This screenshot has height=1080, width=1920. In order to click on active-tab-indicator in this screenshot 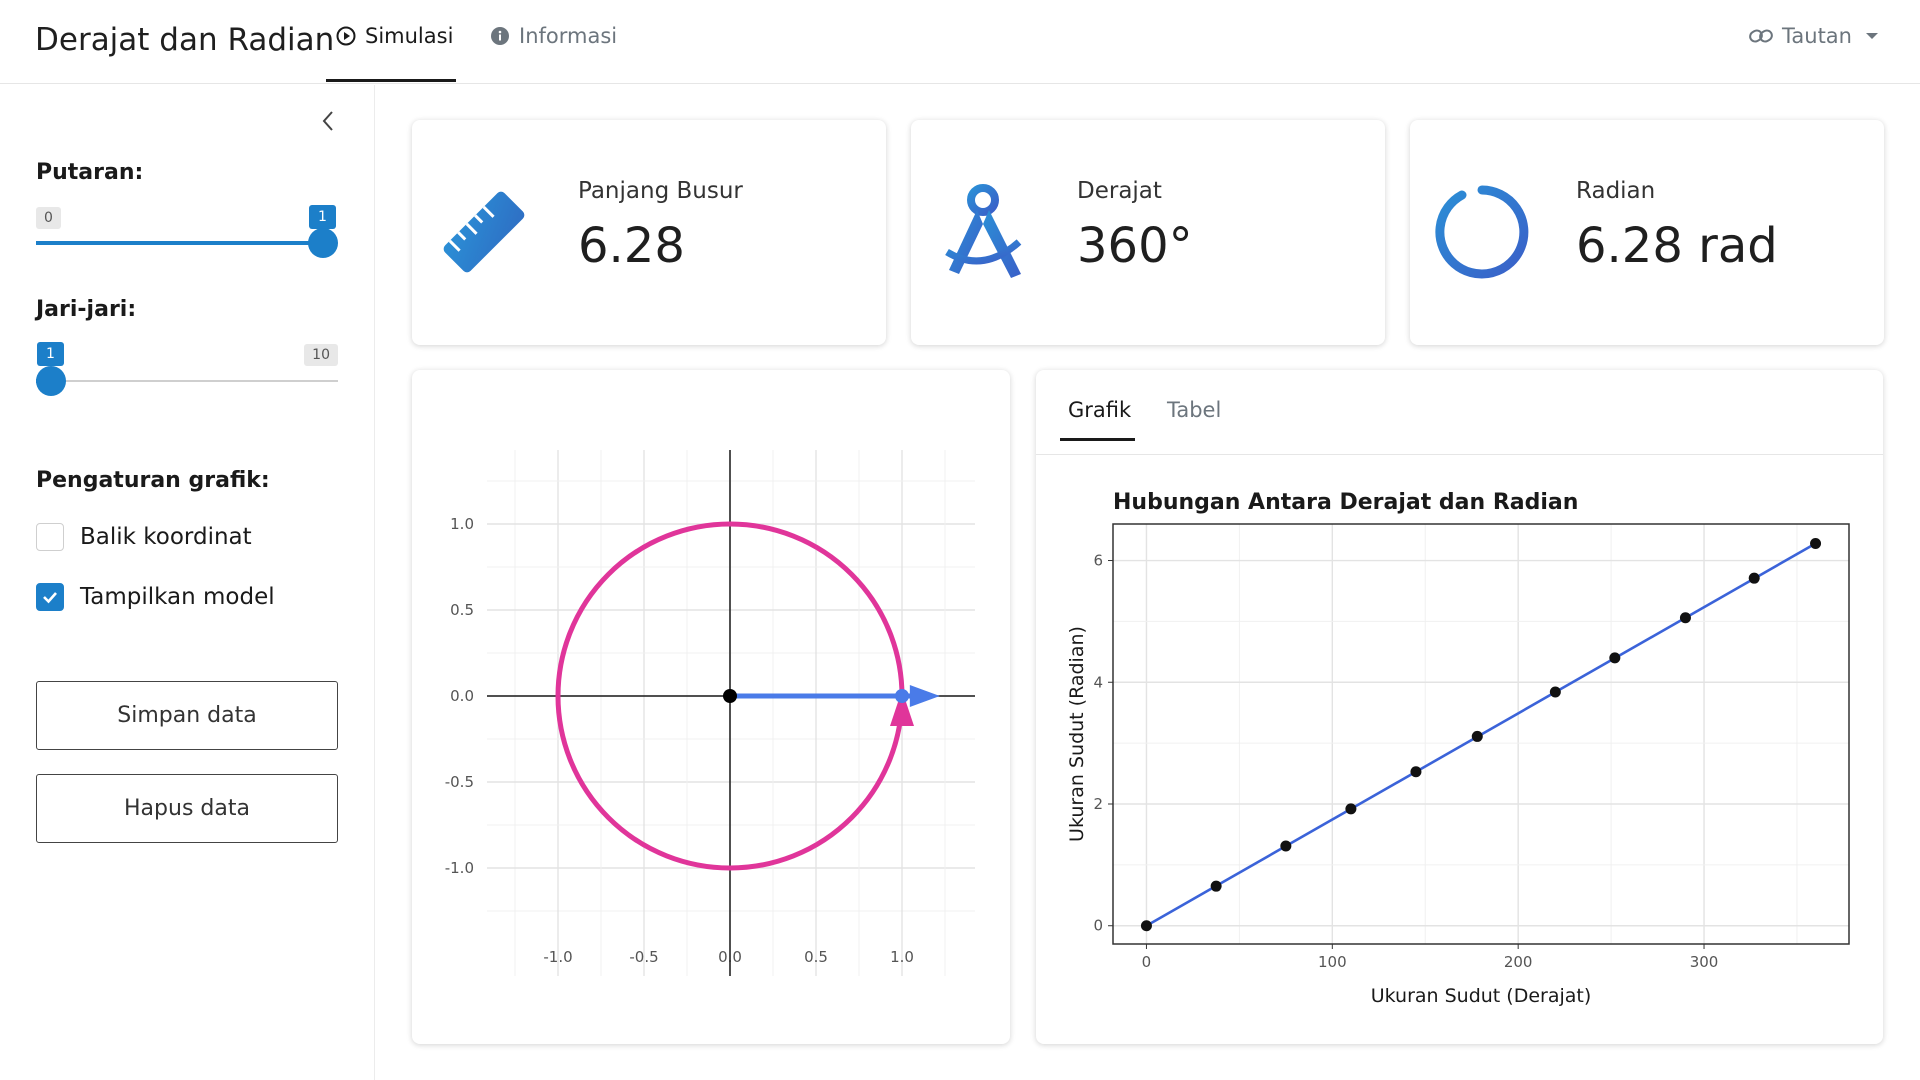, I will do `click(391, 80)`.